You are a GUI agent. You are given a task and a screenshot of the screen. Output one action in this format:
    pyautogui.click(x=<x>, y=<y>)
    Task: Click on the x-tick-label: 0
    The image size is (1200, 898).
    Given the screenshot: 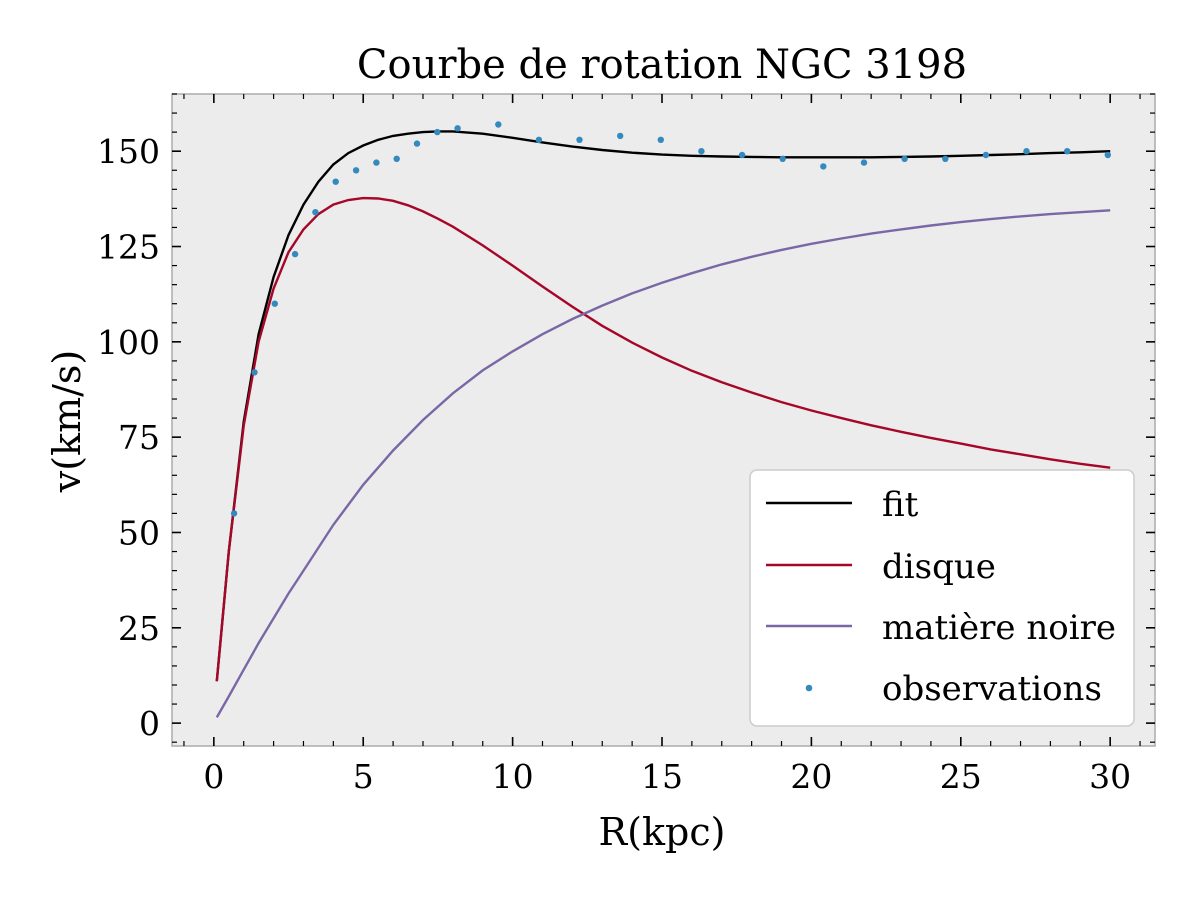 What is the action you would take?
    pyautogui.click(x=213, y=776)
    